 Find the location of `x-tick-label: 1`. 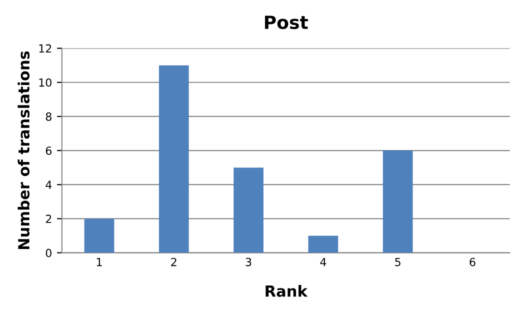

x-tick-label: 1 is located at coordinates (99, 262).